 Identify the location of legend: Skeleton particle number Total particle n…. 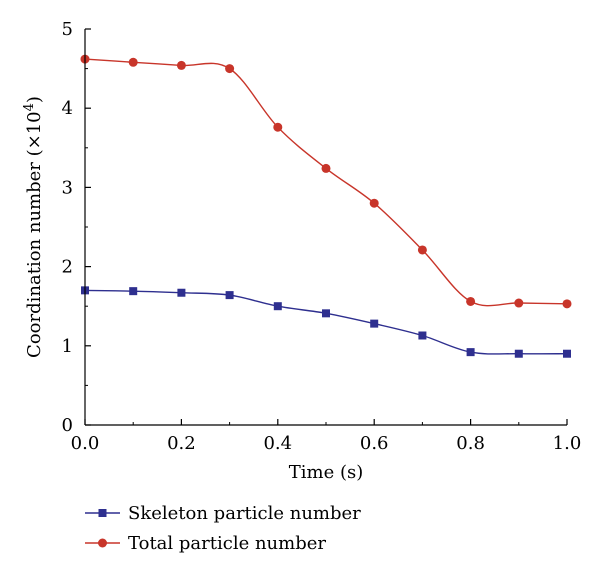
(223, 528).